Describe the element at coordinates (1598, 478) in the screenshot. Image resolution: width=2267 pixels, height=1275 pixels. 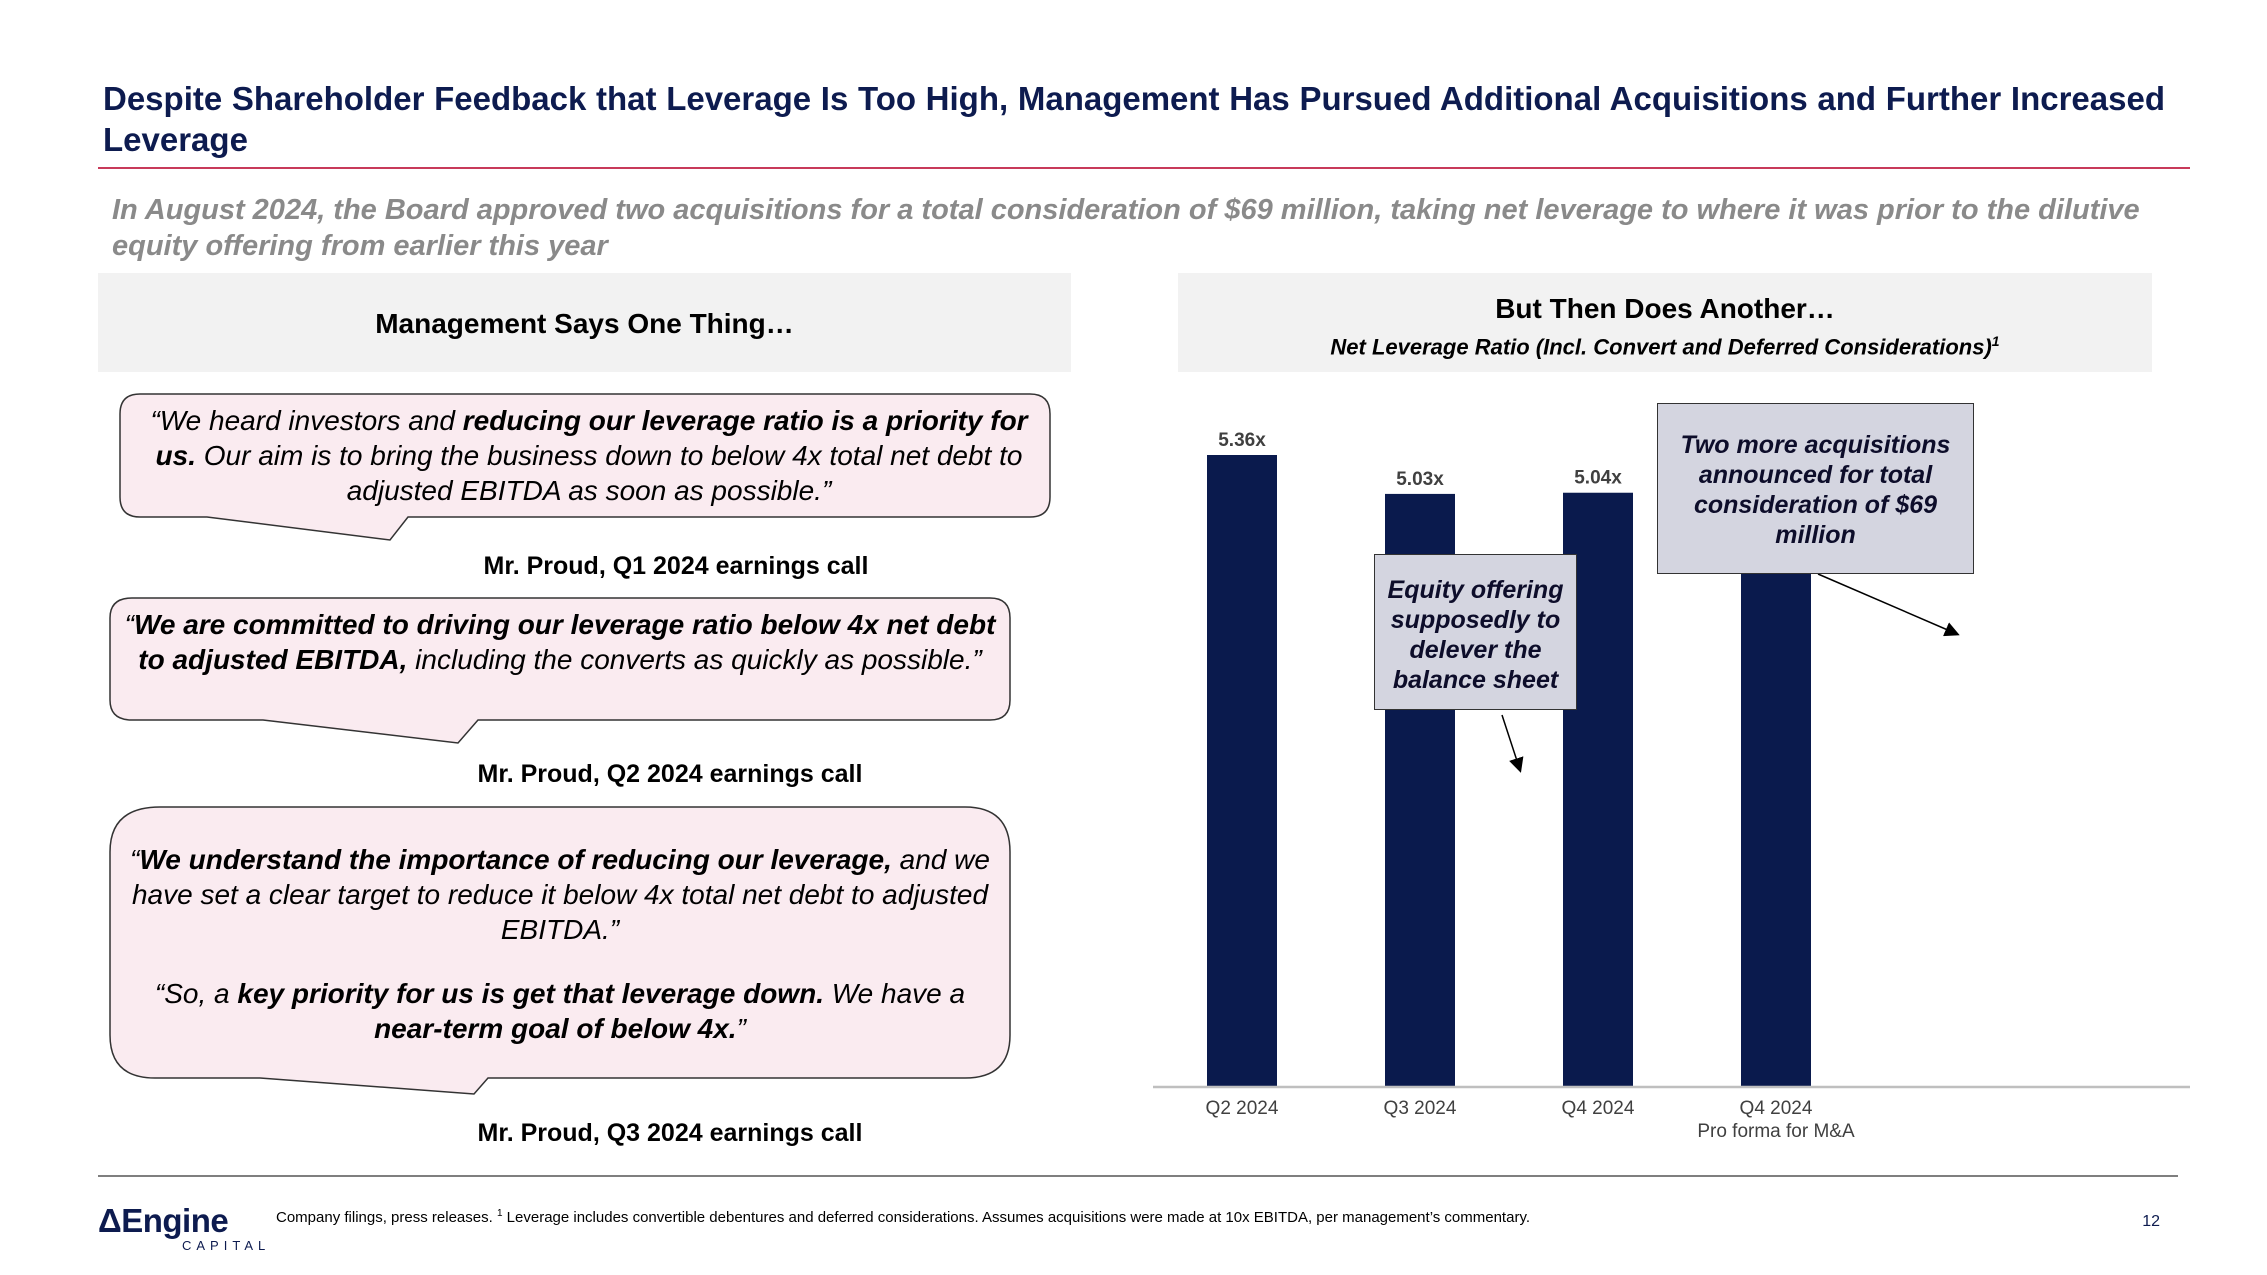
I see `data-label-2: 5.04x` at that location.